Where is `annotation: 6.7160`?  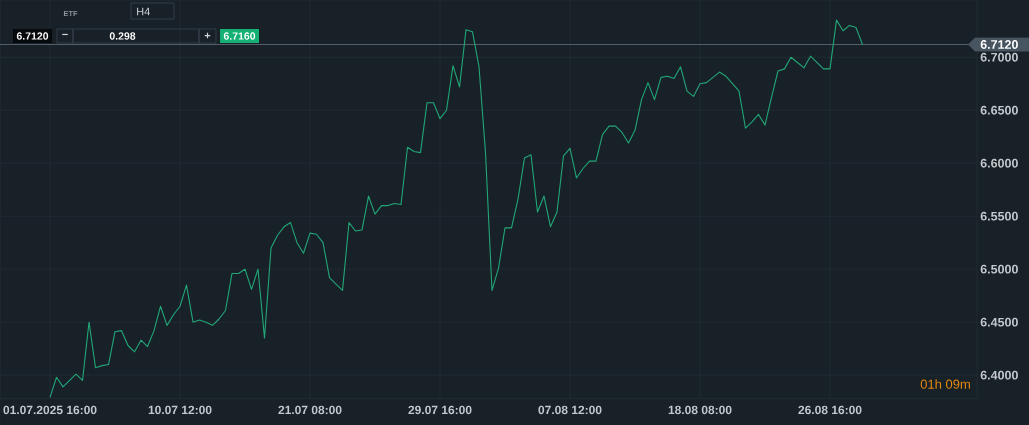 annotation: 6.7160 is located at coordinates (239, 36).